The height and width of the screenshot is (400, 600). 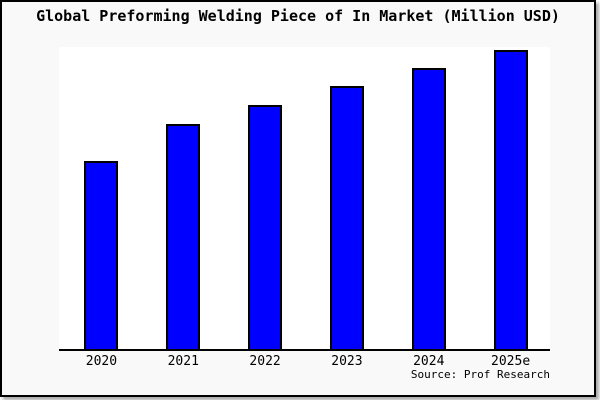 I want to click on source-credit-label: Source: Prof Research, so click(x=480, y=374).